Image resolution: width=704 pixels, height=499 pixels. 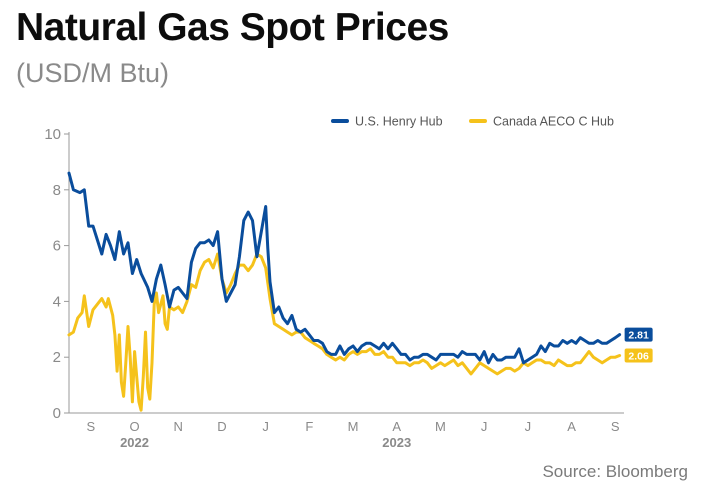 What do you see at coordinates (396, 442) in the screenshot?
I see `year-label: 2023` at bounding box center [396, 442].